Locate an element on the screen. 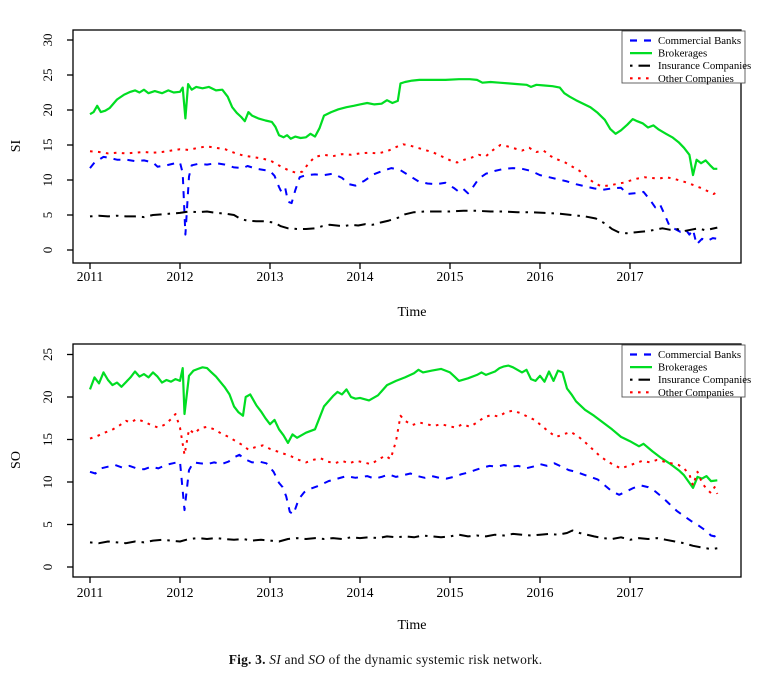 Image resolution: width=771 pixels, height=690 pixels. so-legend-label-insurance: Insurance Companies is located at coordinates (704, 380).